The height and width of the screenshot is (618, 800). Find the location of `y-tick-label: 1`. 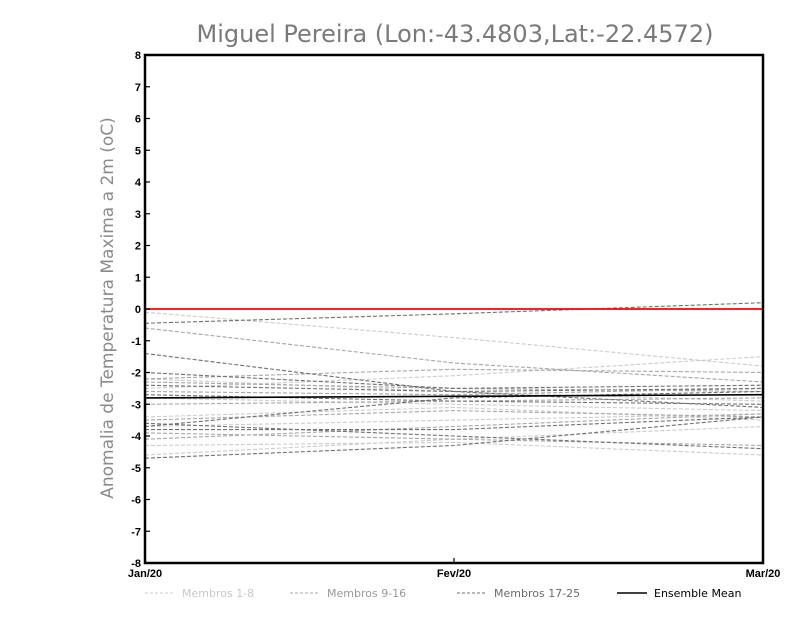

y-tick-label: 1 is located at coordinates (138, 278).